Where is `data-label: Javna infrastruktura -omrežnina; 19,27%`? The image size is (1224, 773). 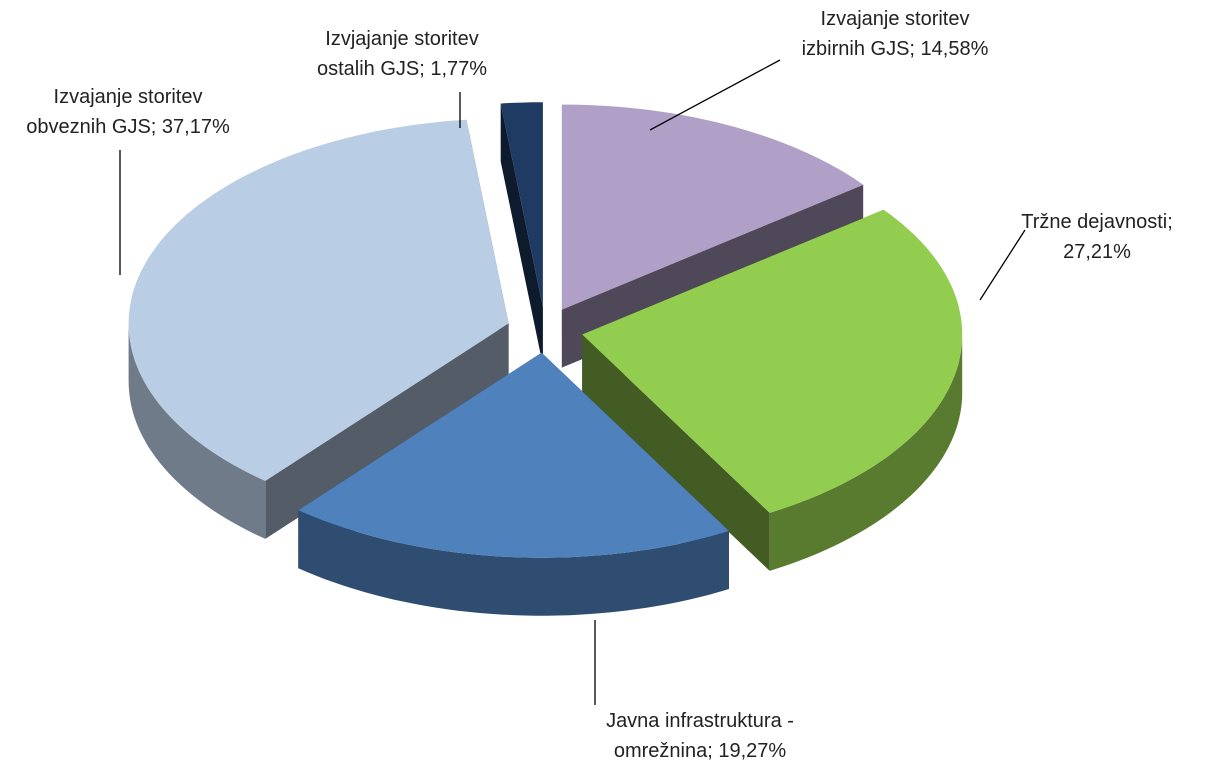 data-label: Javna infrastruktura -omrežnina; 19,27% is located at coordinates (700, 736).